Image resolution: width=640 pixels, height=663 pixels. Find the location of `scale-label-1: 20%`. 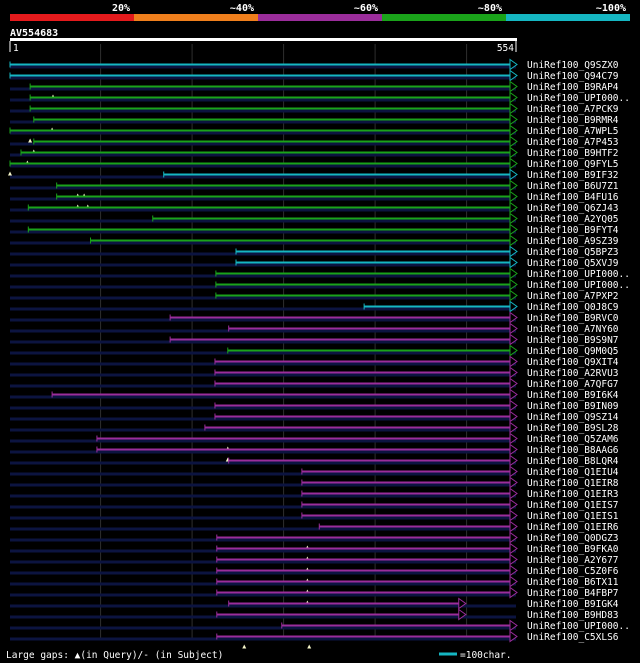

scale-label-1: 20% is located at coordinates (121, 8).